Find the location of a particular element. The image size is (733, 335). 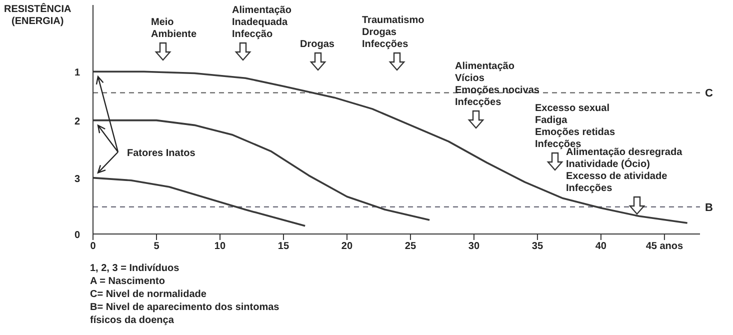

text: Meio Ambiente is located at coordinates (174, 28).